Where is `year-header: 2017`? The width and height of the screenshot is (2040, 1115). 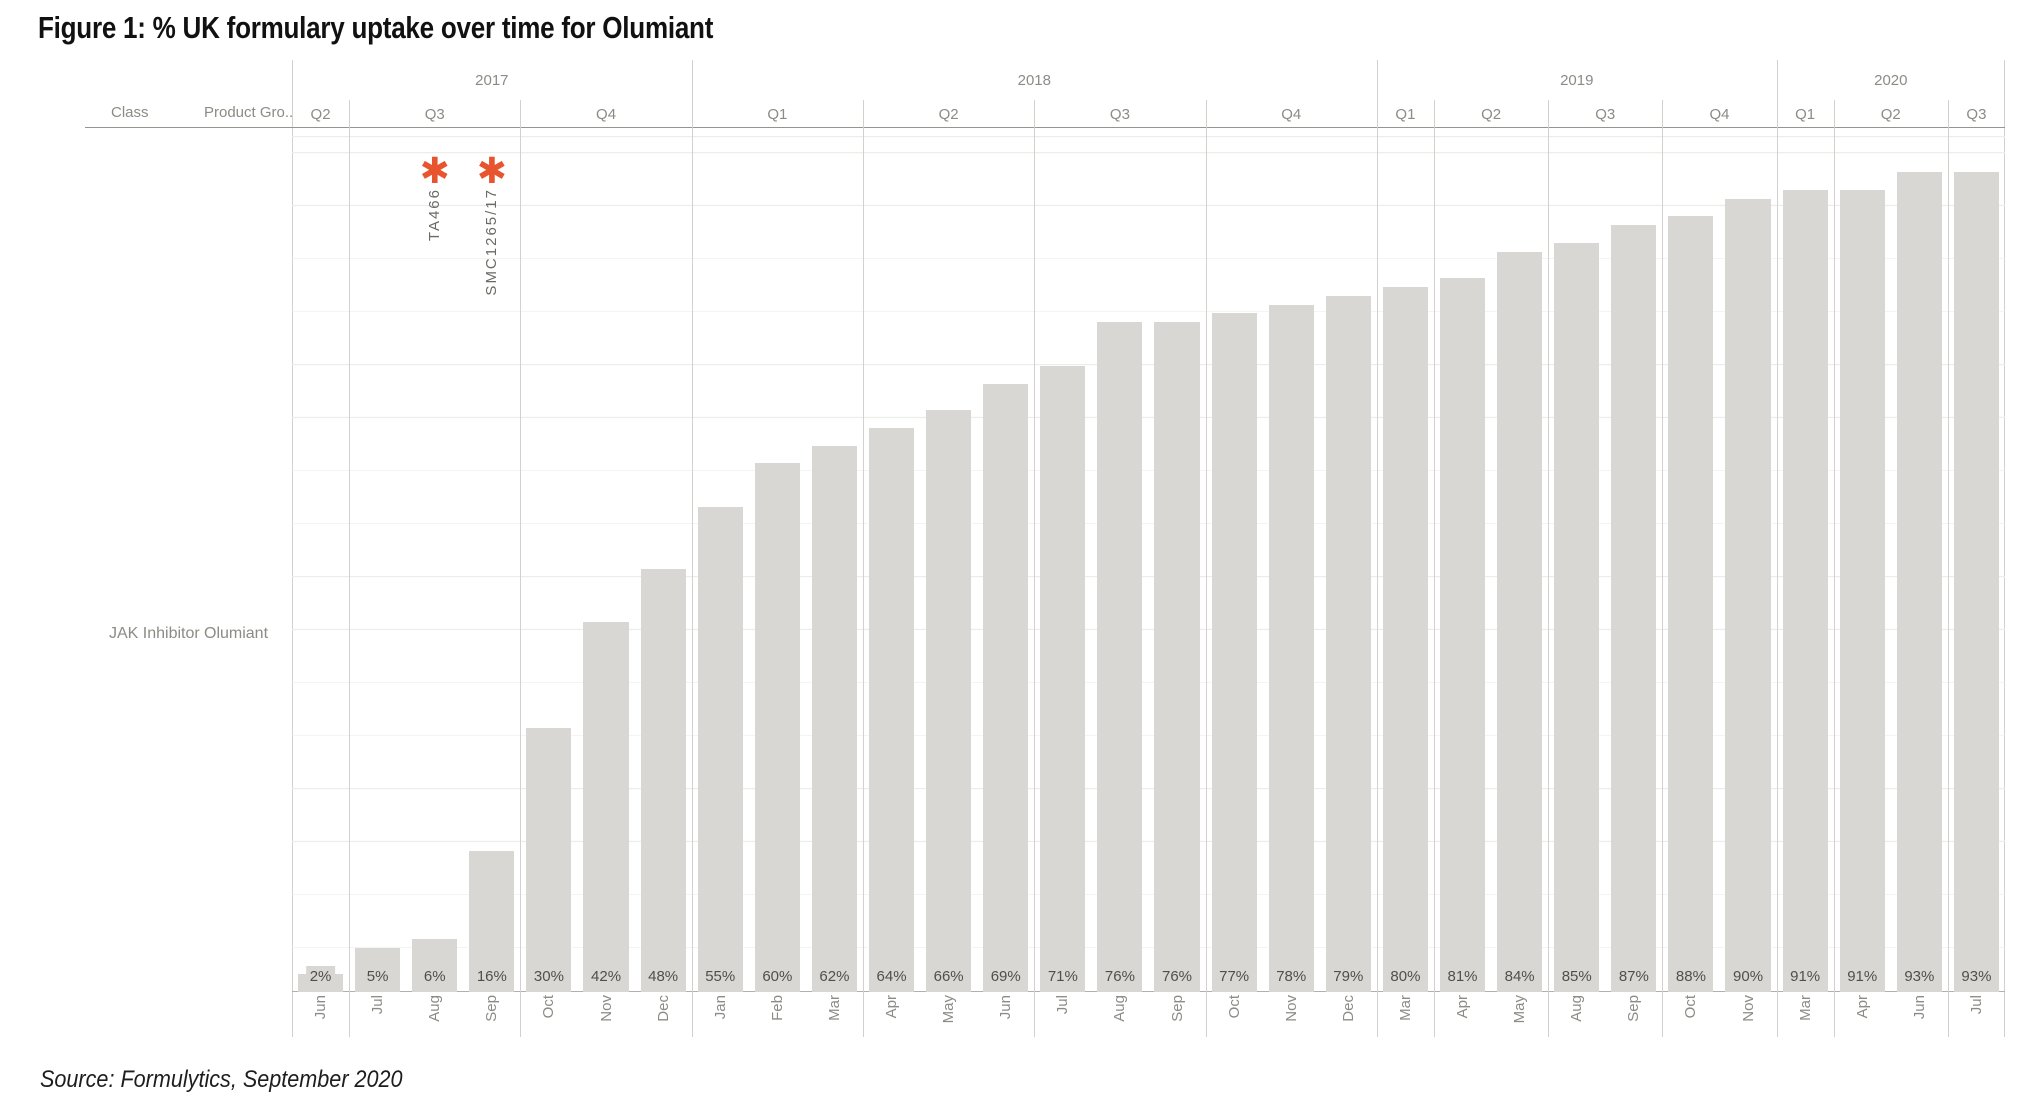
year-header: 2017 is located at coordinates (492, 80).